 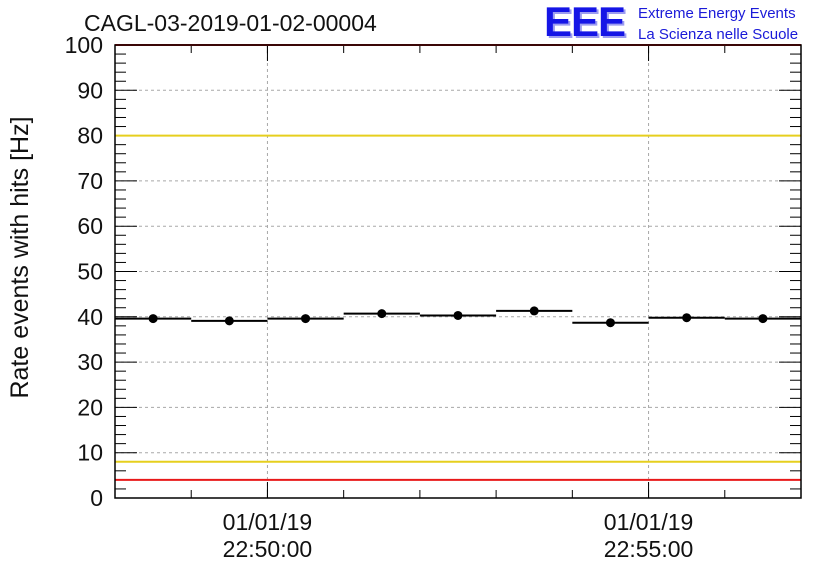 I want to click on y-tick-label: 70, so click(x=90, y=181).